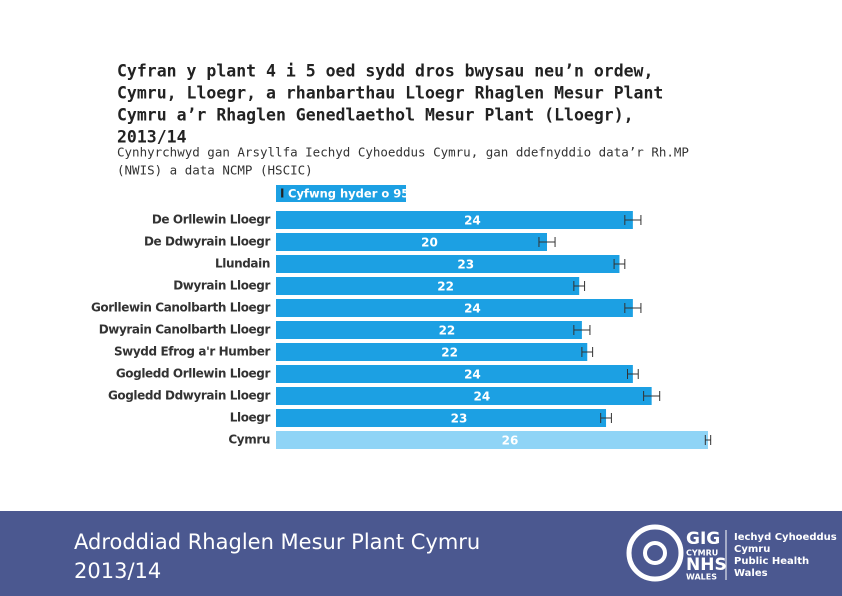  What do you see at coordinates (221, 286) in the screenshot?
I see `category-label: Dwyrain Lloegr` at bounding box center [221, 286].